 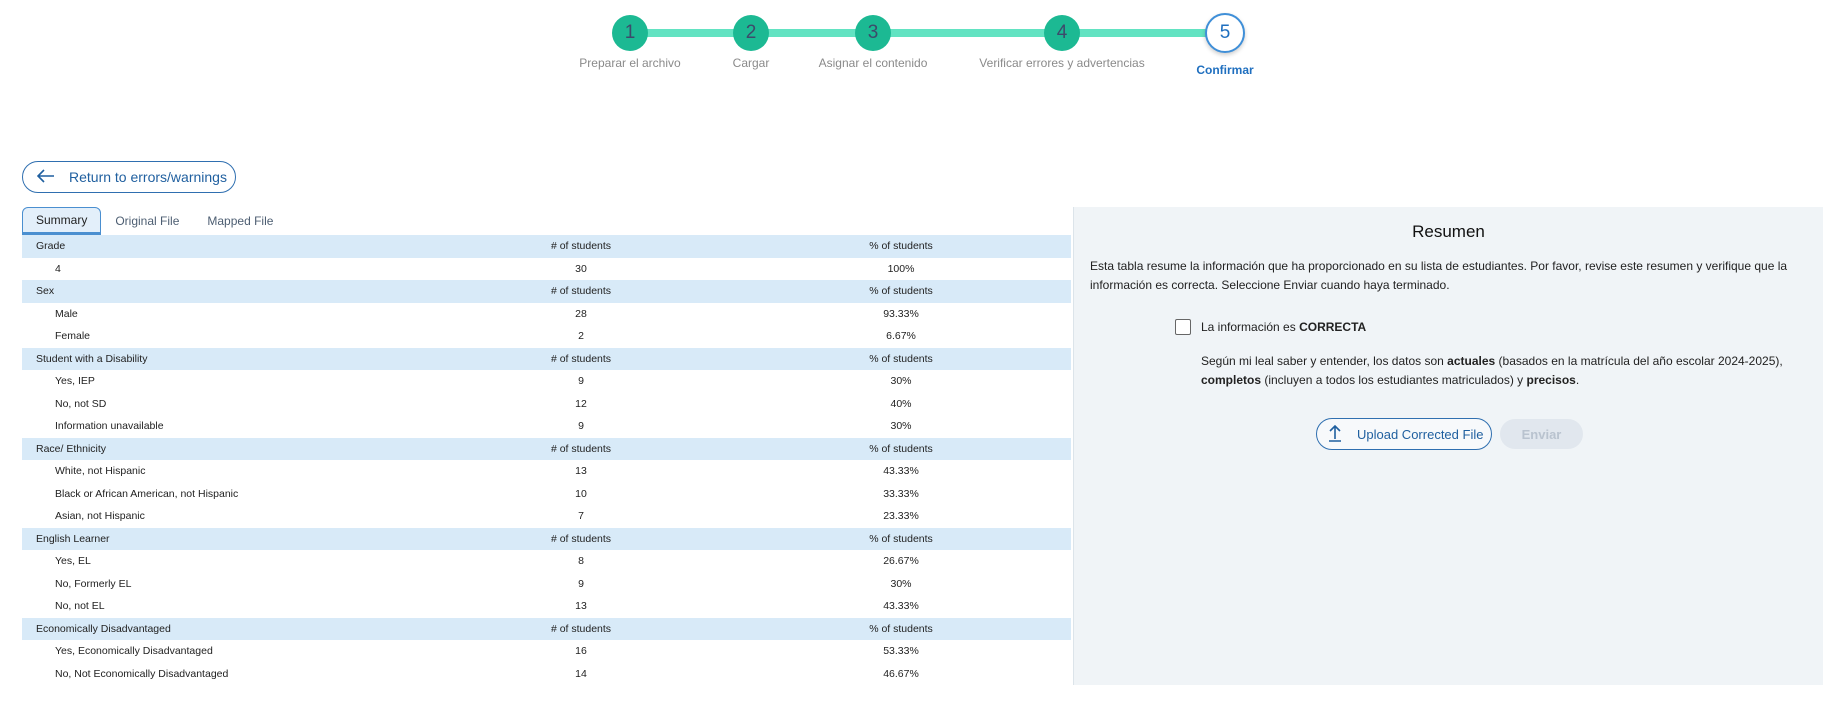 What do you see at coordinates (1335, 434) in the screenshot?
I see `upload-icon` at bounding box center [1335, 434].